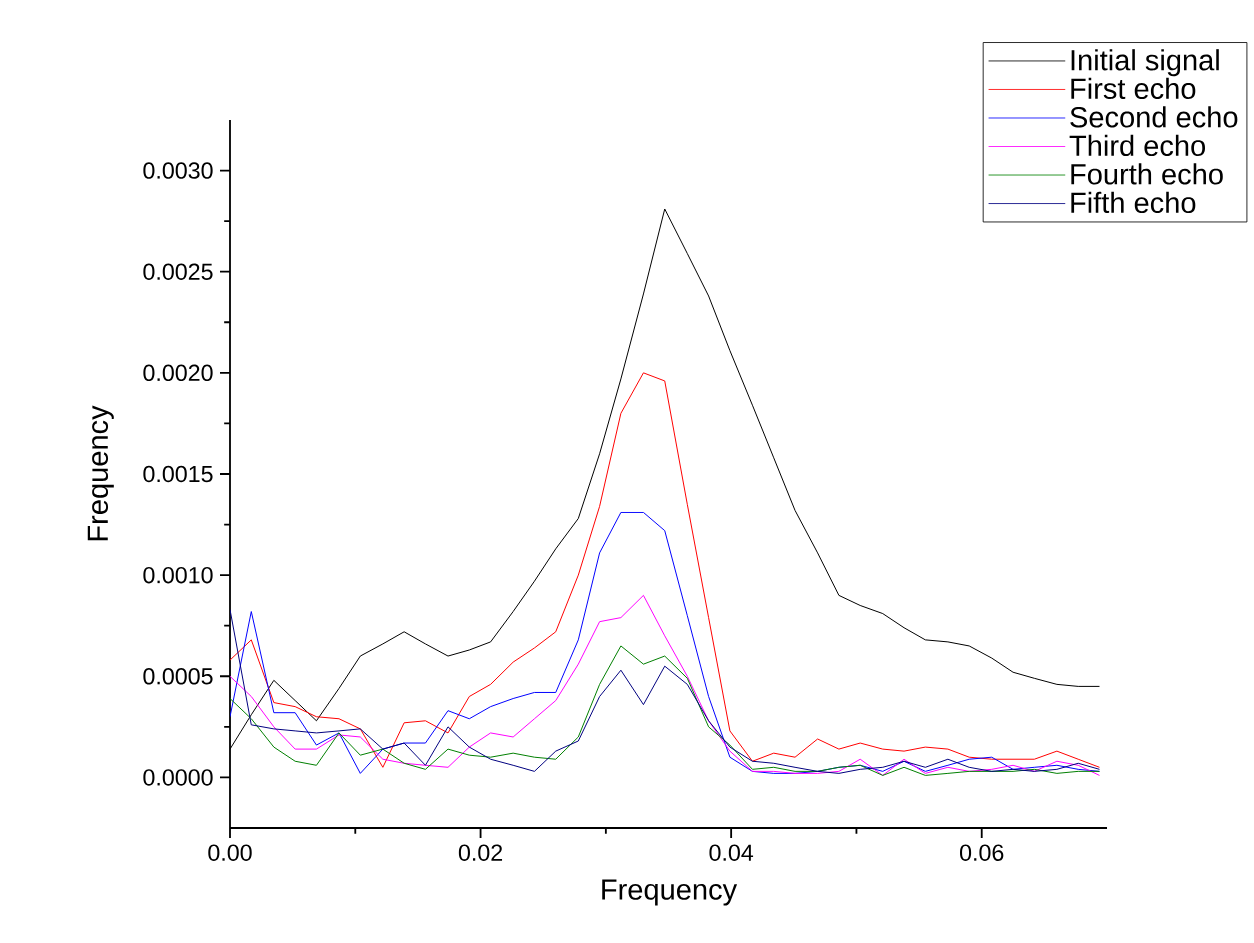 Image resolution: width=1254 pixels, height=943 pixels. Describe the element at coordinates (178, 170) in the screenshot. I see `y-tick-label: 0.0030` at that location.